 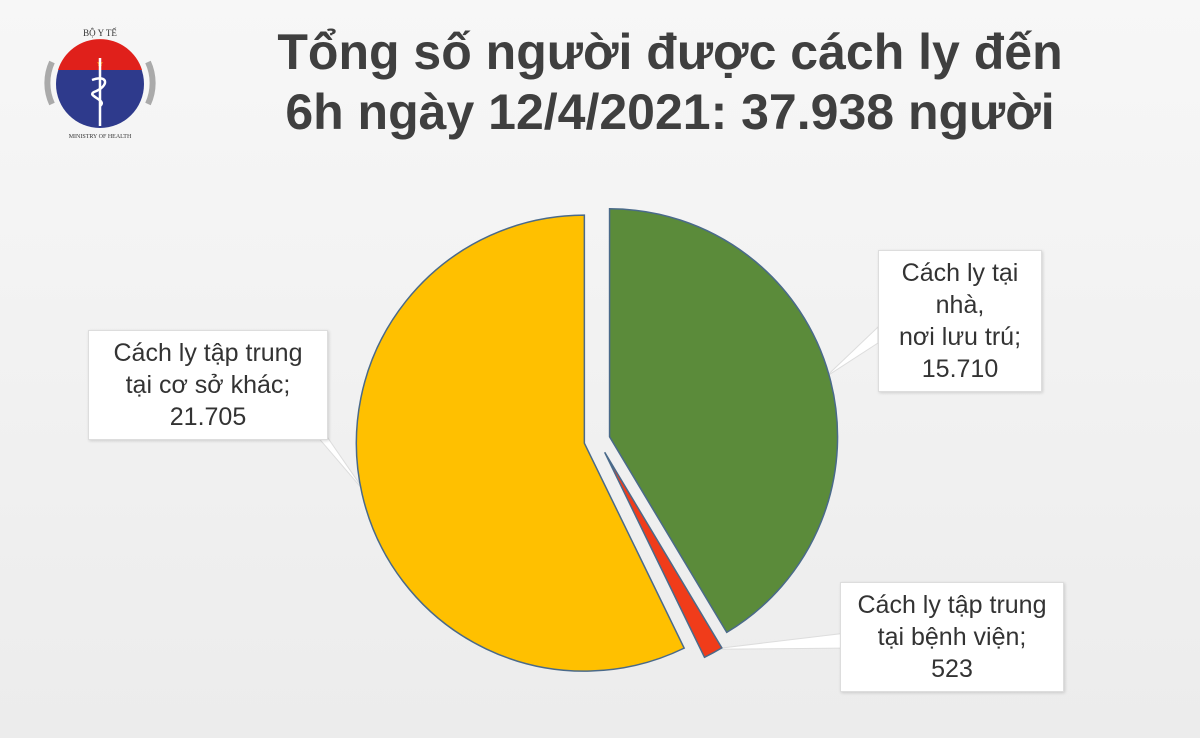 I want to click on label-other-facility-quarantine: Cách ly tập trung tại cơ sở khác; 21.705, so click(x=208, y=385).